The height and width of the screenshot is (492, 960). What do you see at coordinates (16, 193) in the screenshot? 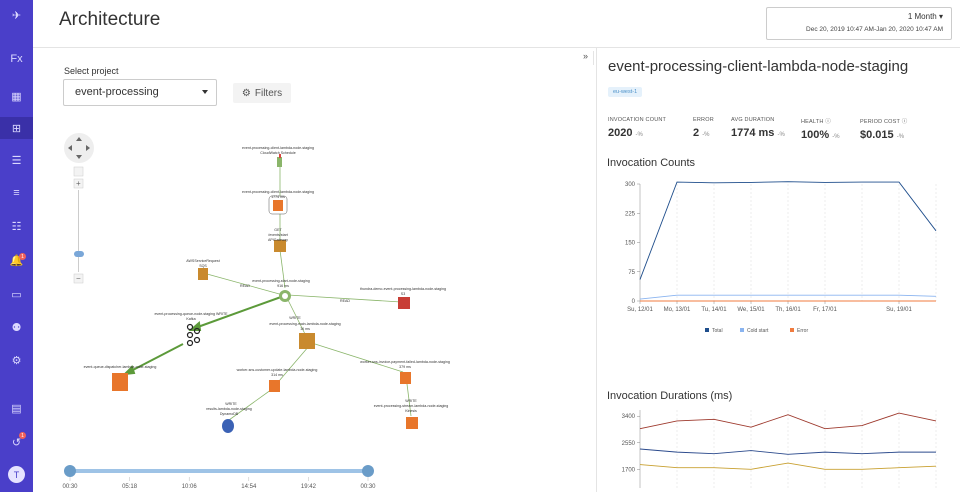
I see `list-icon: ≡` at bounding box center [16, 193].